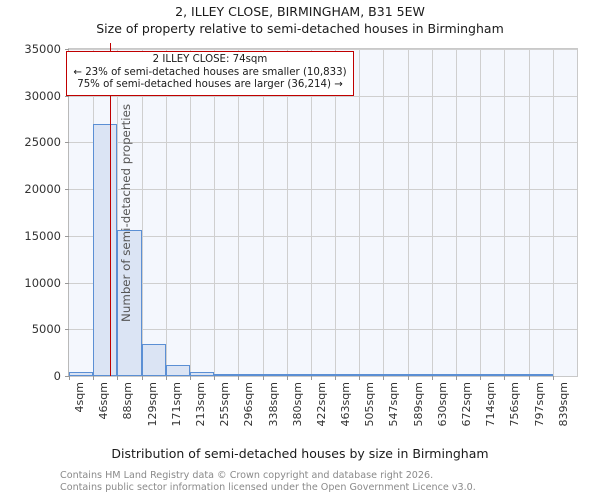 The image size is (600, 500). What do you see at coordinates (394, 404) in the screenshot?
I see `x-axis-tick-label: 547sqm` at bounding box center [394, 404].